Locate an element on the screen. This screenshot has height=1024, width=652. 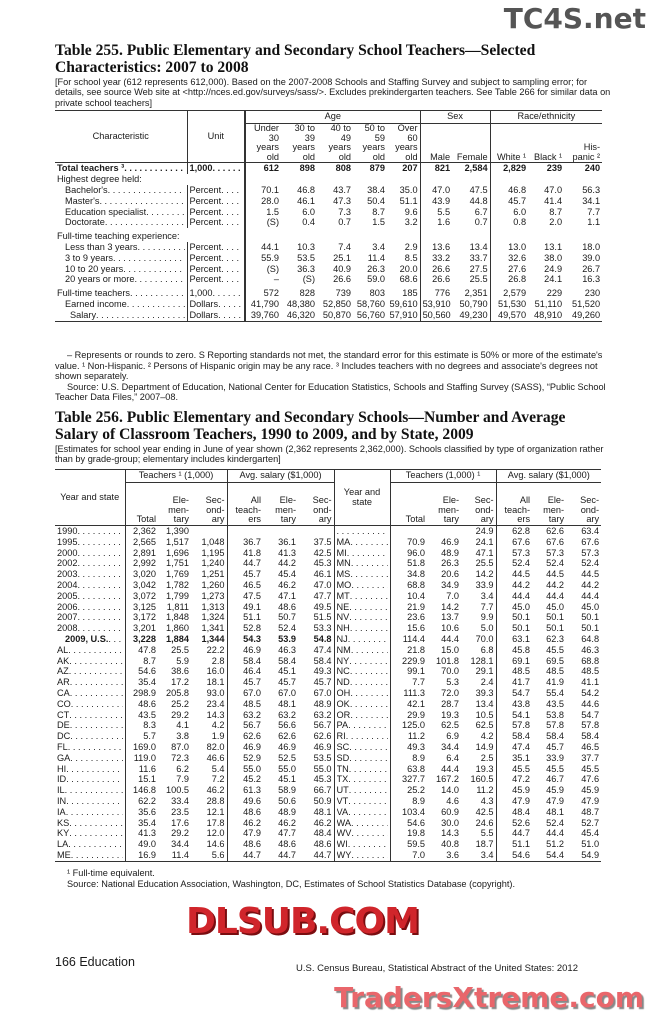
label-text: 2009, U.S. is located at coordinates (87, 638).